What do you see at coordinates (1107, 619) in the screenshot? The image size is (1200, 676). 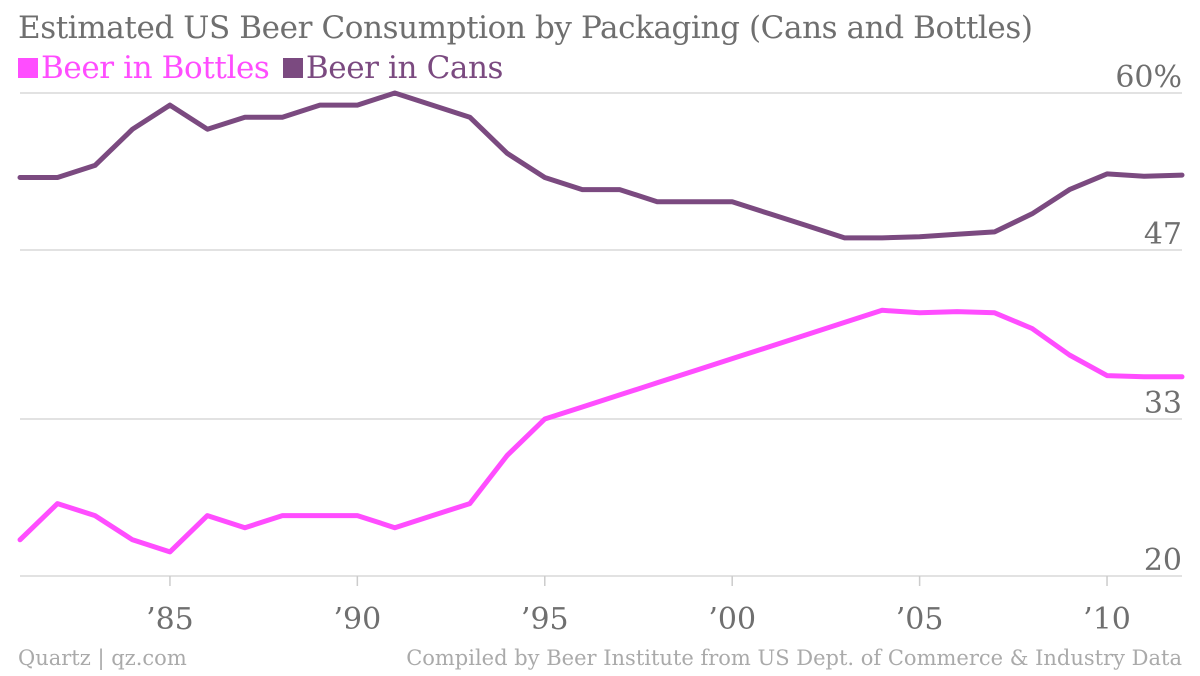 I see `x-tick-label: ’10` at bounding box center [1107, 619].